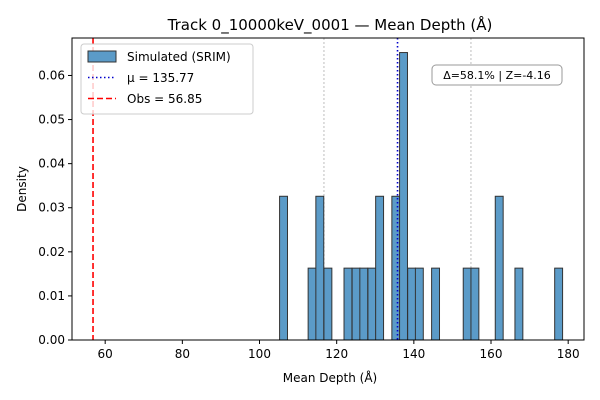 This screenshot has width=600, height=400. What do you see at coordinates (330, 25) in the screenshot?
I see `chart-title: Track 0_10000keV_0001 — Mean Depth (Å)` at bounding box center [330, 25].